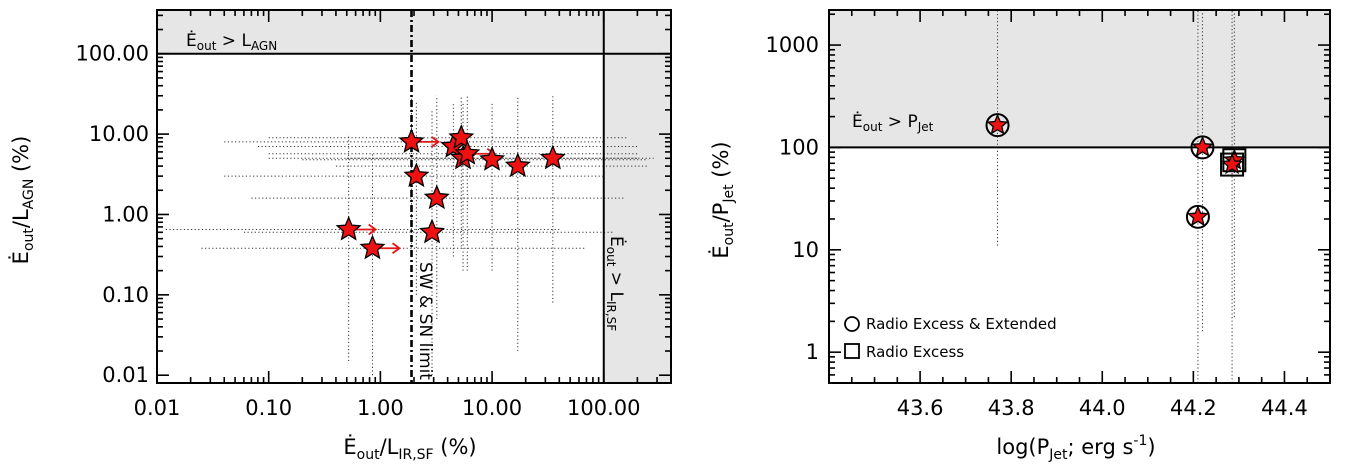 Image resolution: width=1350 pixels, height=464 pixels. What do you see at coordinates (125, 214) in the screenshot?
I see `y-tick-label: 1.00` at bounding box center [125, 214].